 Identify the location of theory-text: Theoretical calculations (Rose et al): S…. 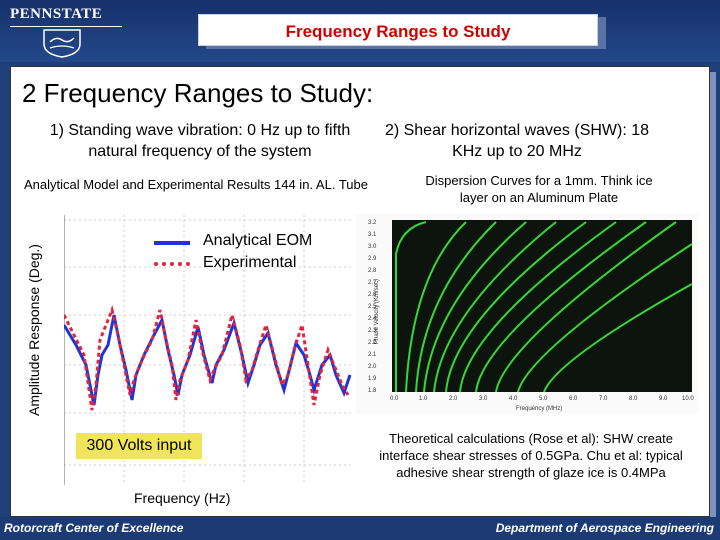
(531, 455).